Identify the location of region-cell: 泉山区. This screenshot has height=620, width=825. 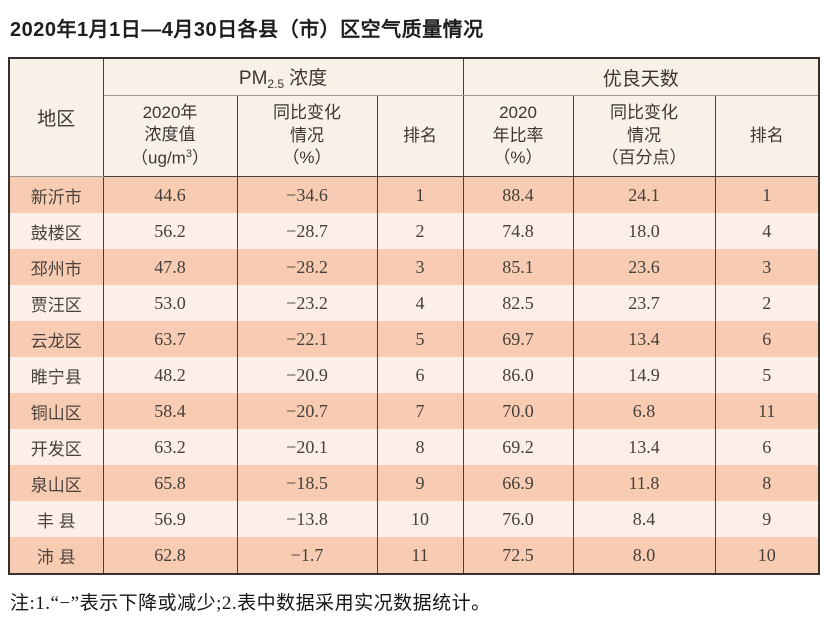
(56, 483).